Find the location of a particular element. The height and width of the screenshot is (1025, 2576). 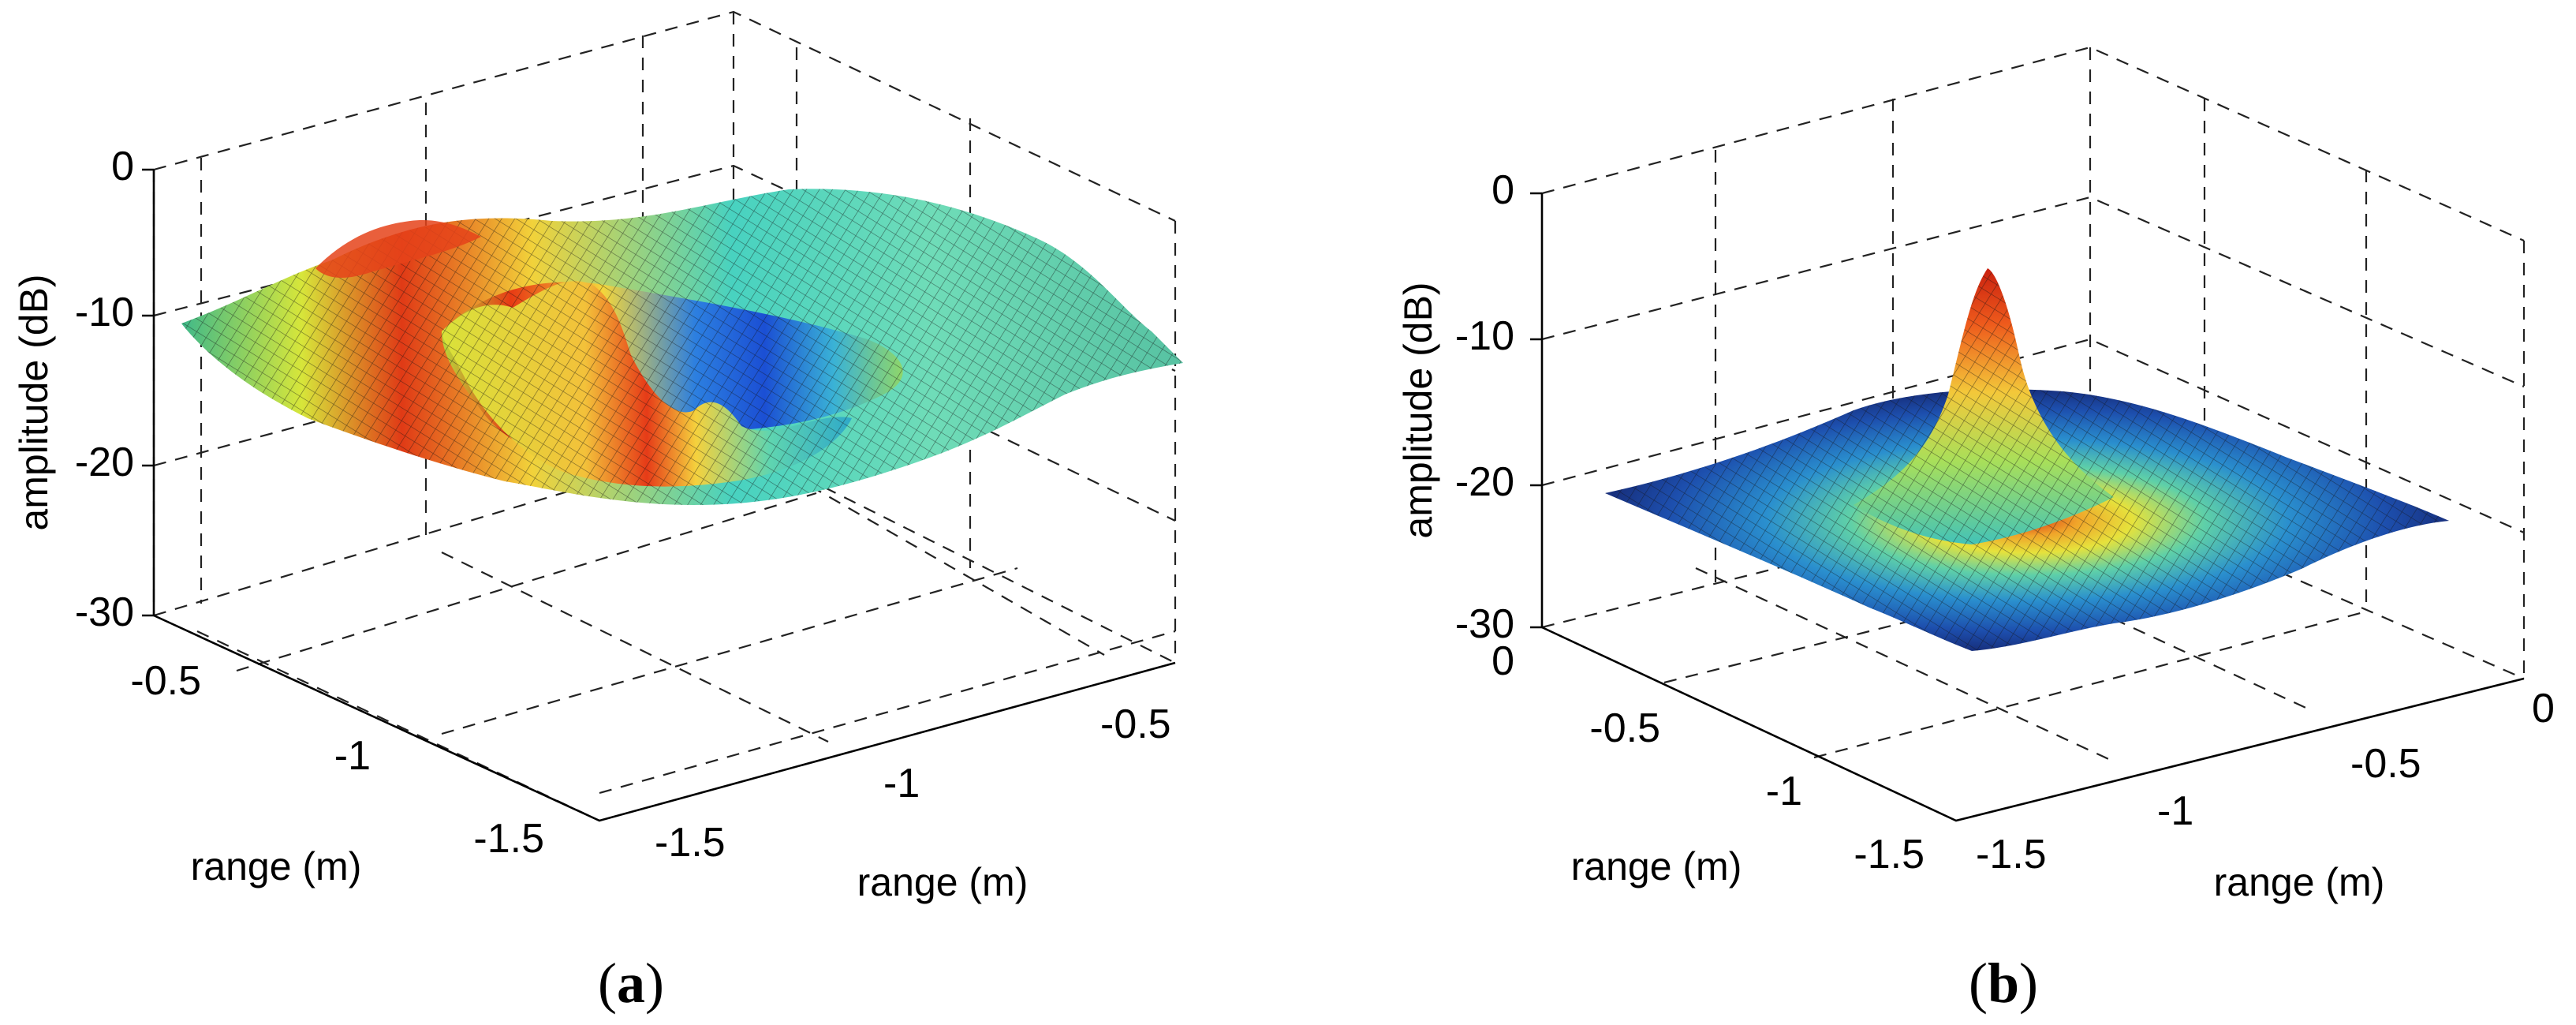

panel-a-label: (a) is located at coordinates (631, 984).